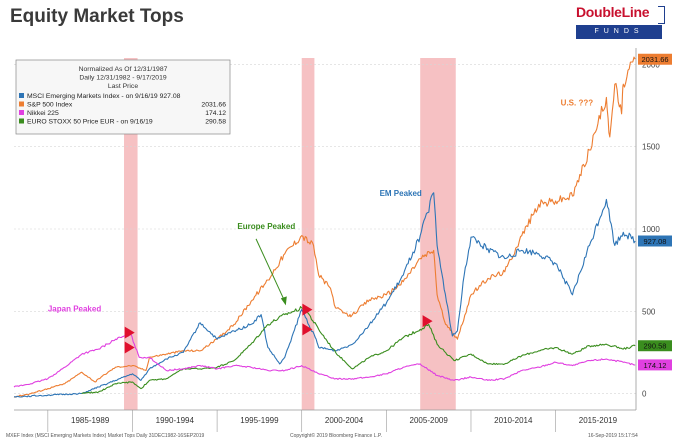  What do you see at coordinates (123, 78) in the screenshot?
I see `legend-header-line: Daily 12/31/1982 - 9/17/2019` at bounding box center [123, 78].